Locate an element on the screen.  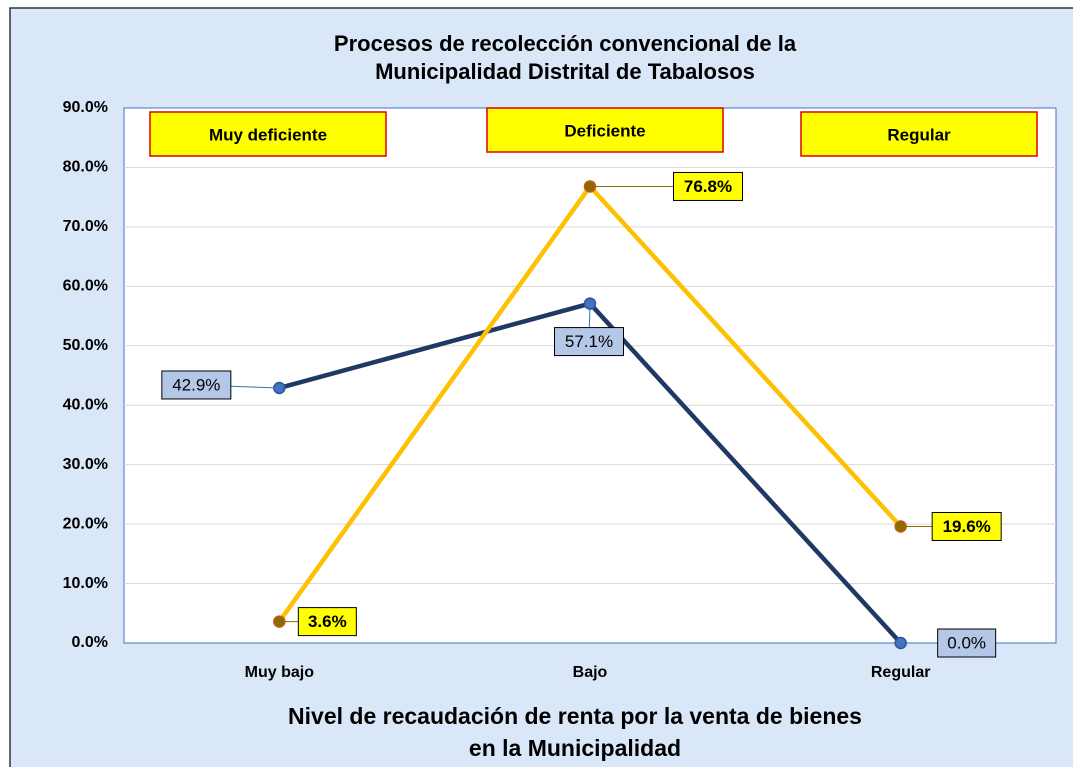
y-tick-label: 30.0% is located at coordinates (85, 464).